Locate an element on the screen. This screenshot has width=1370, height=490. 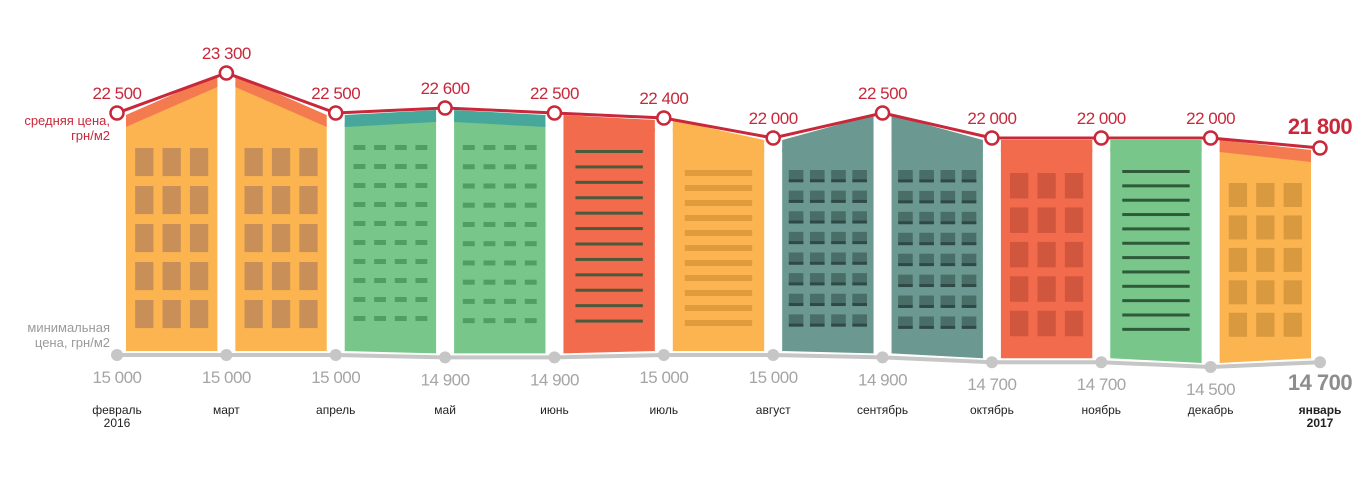
month-tick-label: май is located at coordinates (445, 410).